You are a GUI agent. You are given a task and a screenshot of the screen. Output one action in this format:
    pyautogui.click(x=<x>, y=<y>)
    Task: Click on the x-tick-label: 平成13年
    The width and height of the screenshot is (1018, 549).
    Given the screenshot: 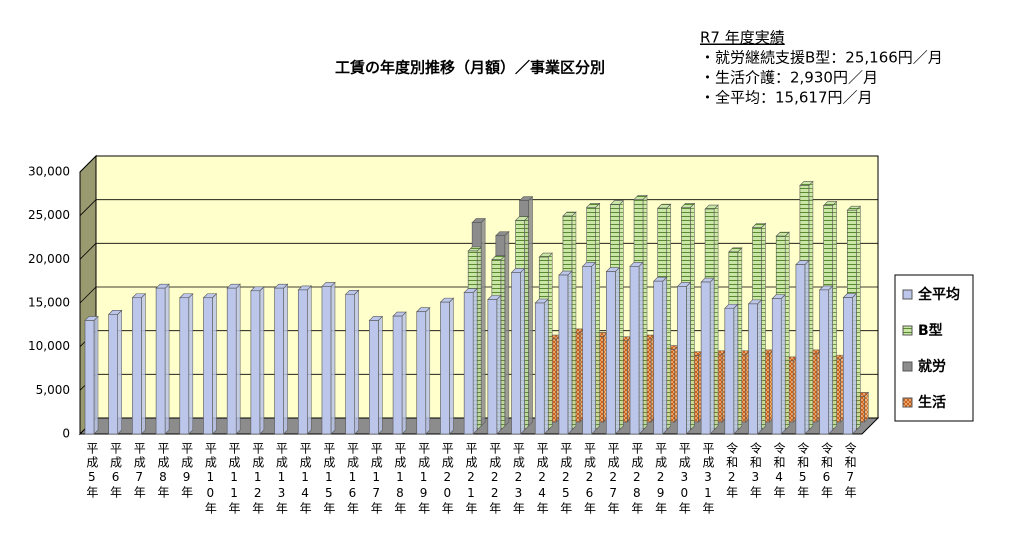 What is the action you would take?
    pyautogui.click(x=281, y=479)
    